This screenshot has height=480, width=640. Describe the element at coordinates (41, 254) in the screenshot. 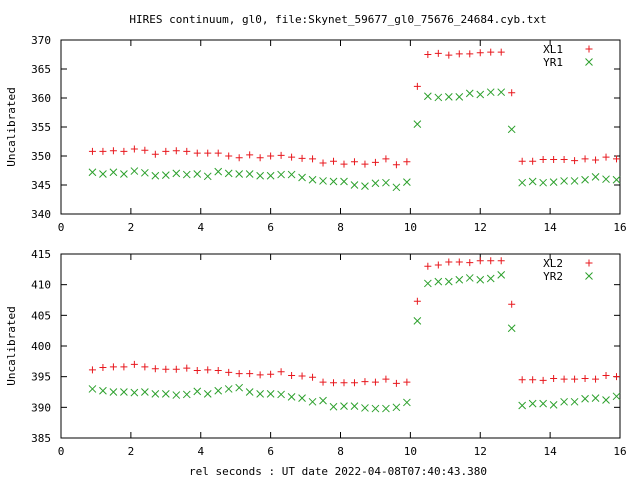

I see `y-tick-label: 415` at that location.